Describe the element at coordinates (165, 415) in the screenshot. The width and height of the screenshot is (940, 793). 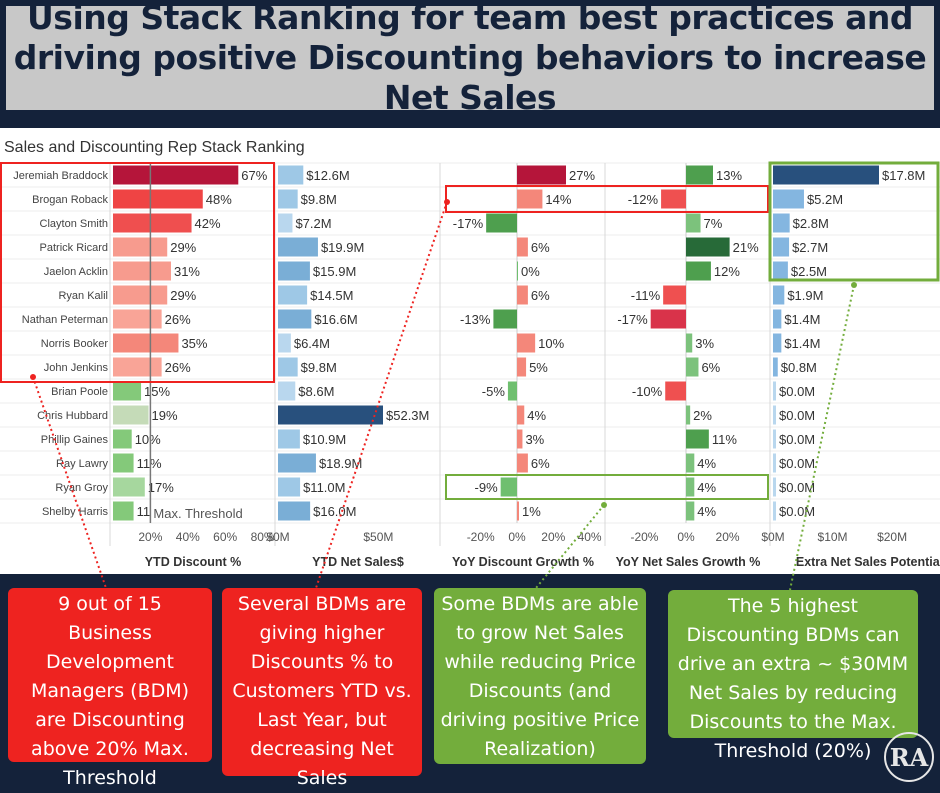
I see `data-label-ytd_discount: 19%` at that location.